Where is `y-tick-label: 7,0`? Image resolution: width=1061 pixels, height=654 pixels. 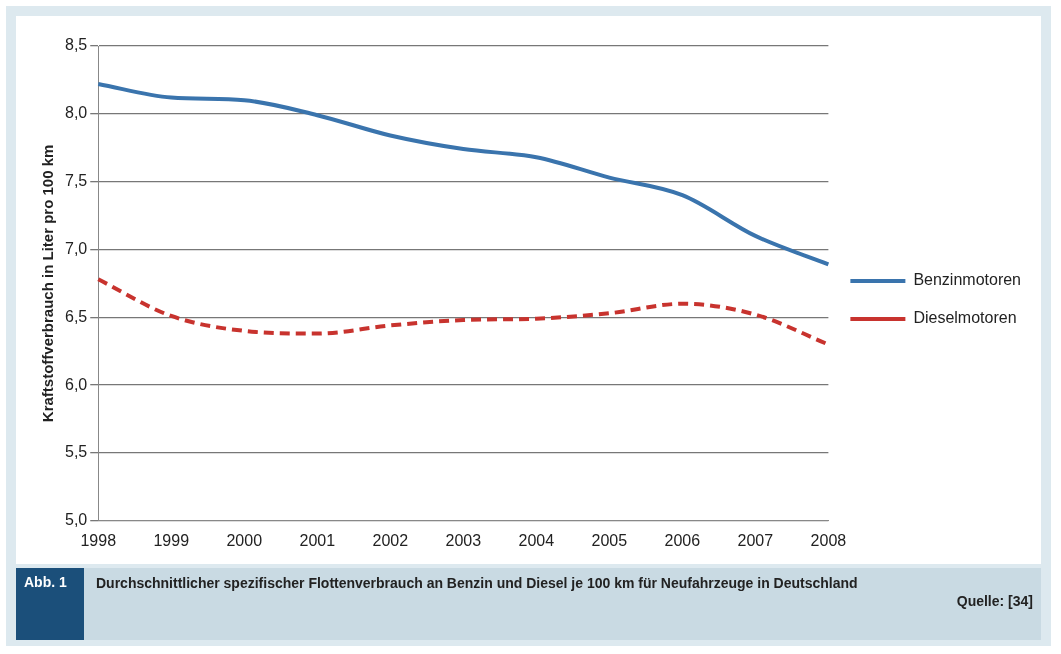
y-tick-label: 7,0 is located at coordinates (76, 248).